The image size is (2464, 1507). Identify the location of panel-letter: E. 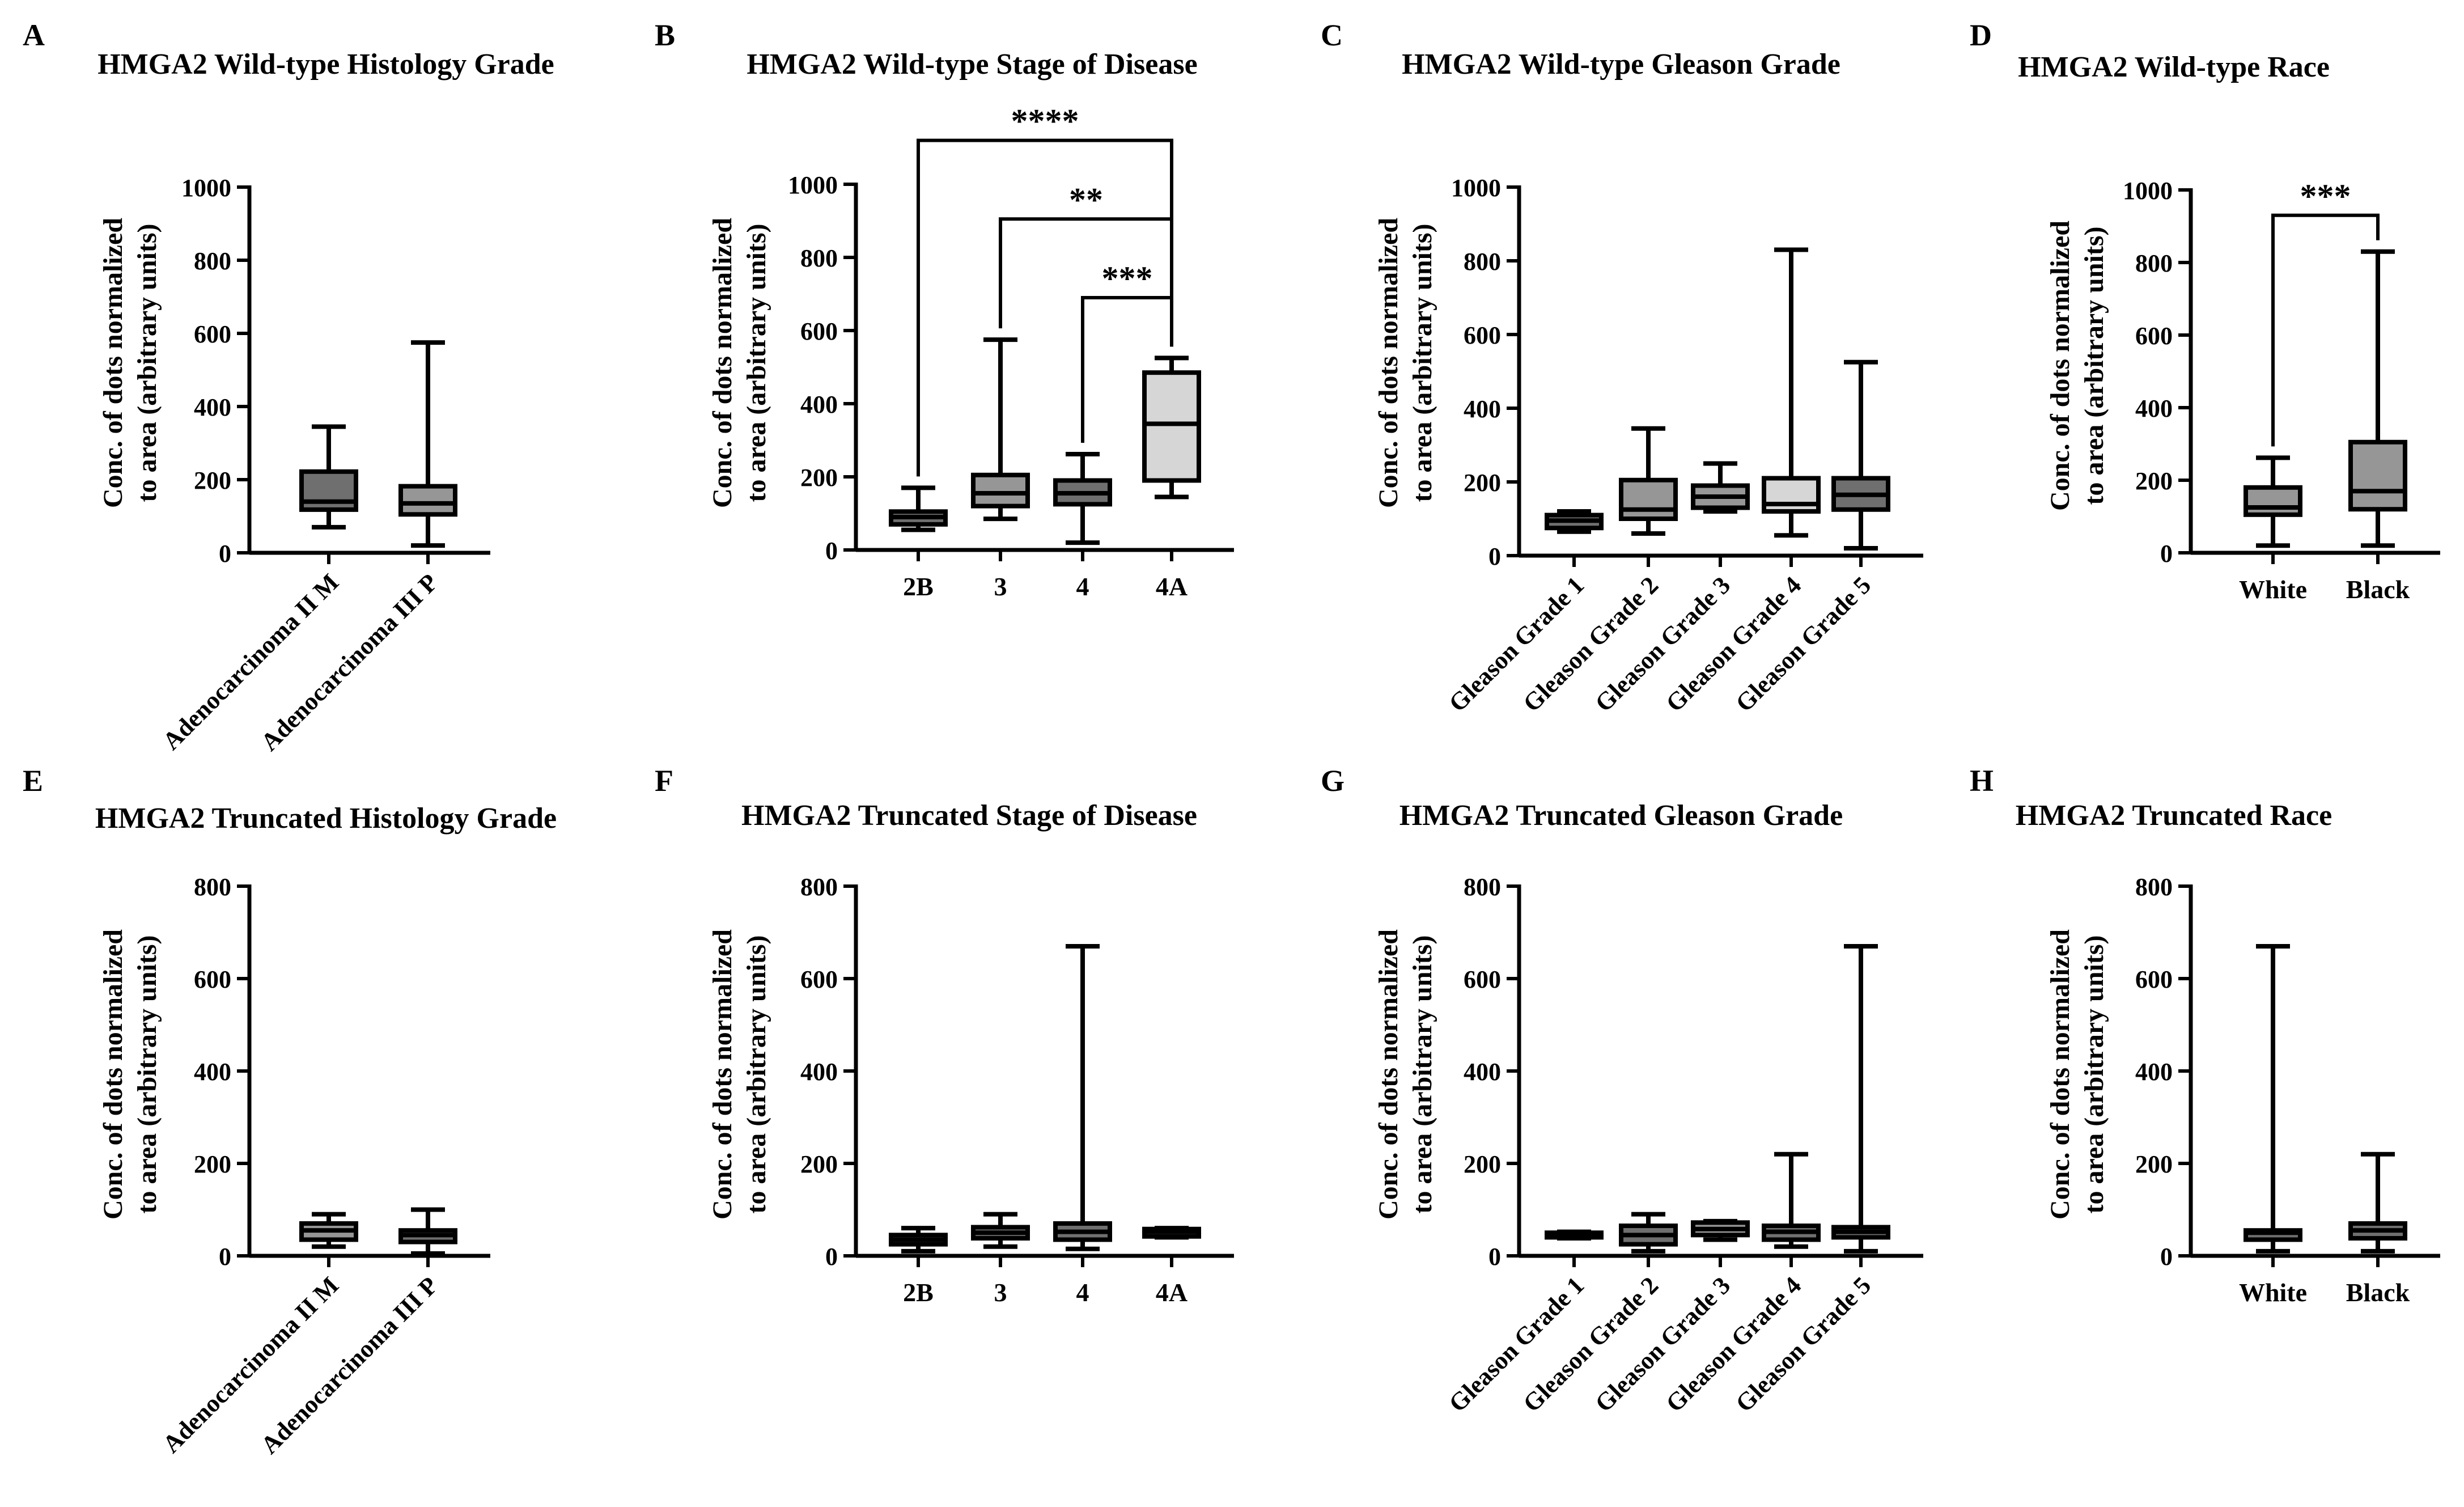
(33, 781).